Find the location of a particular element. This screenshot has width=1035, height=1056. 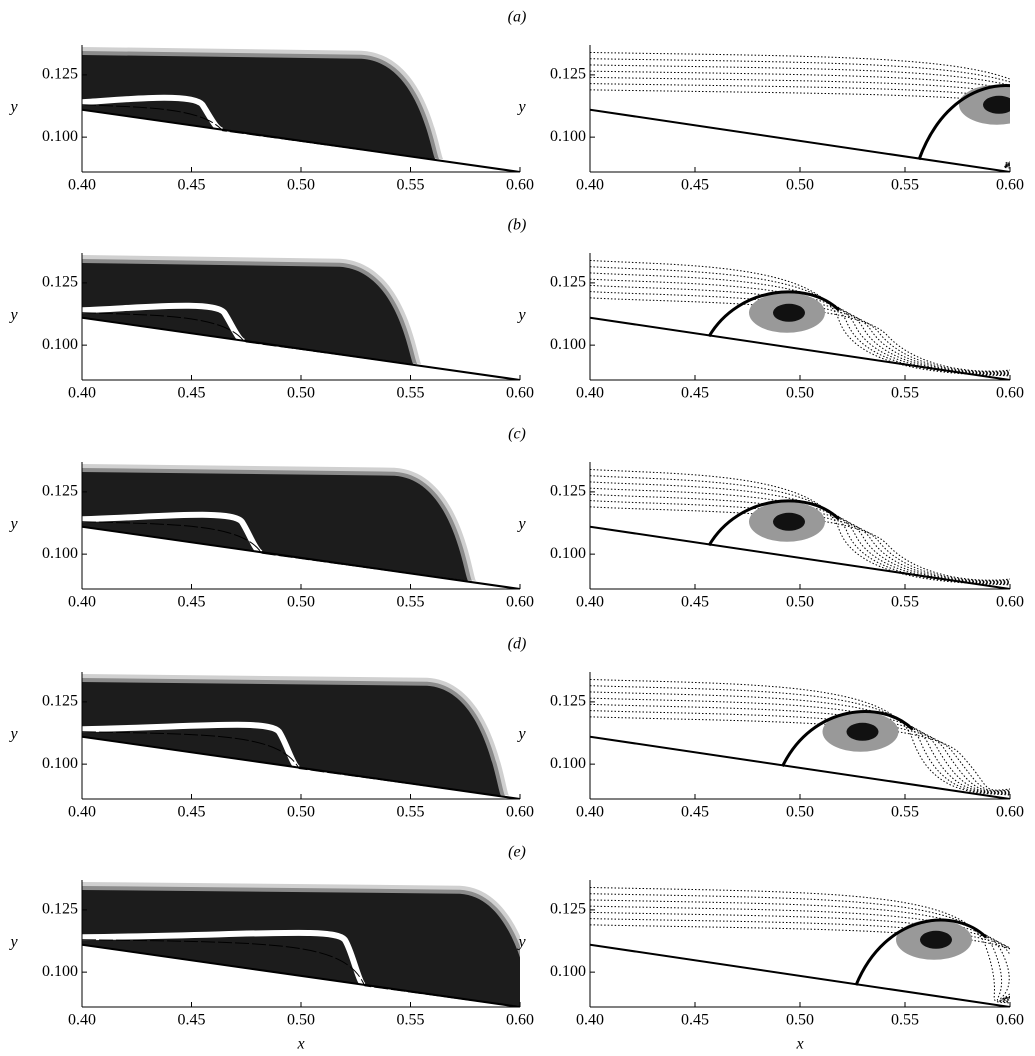

panel-label: (d) is located at coordinates (517, 644).